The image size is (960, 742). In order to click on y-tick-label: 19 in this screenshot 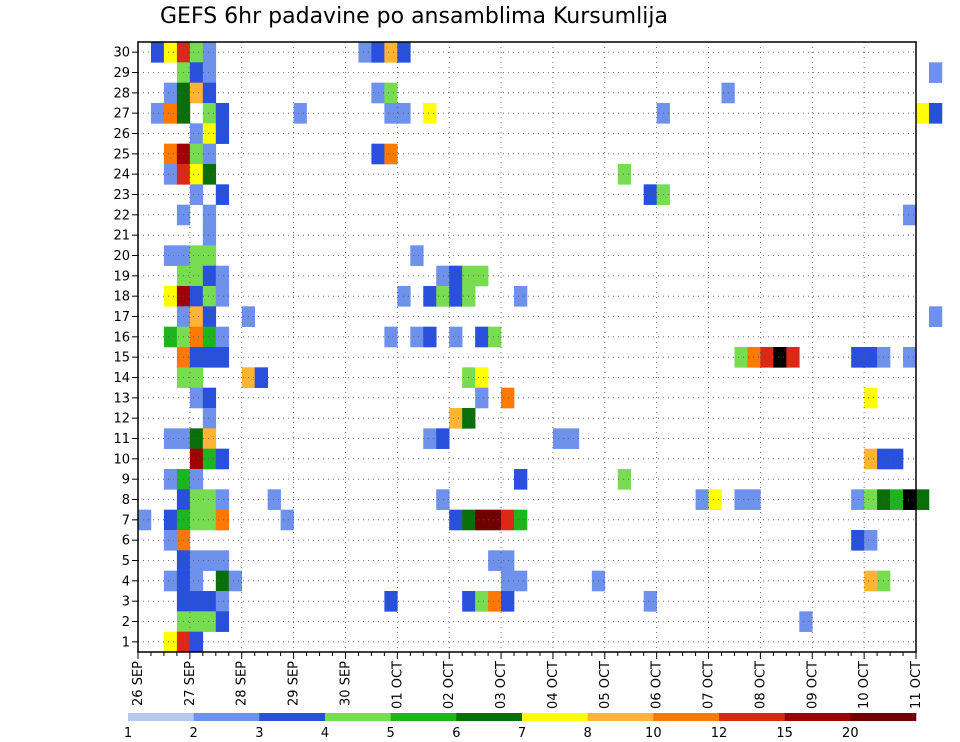, I will do `click(121, 276)`.